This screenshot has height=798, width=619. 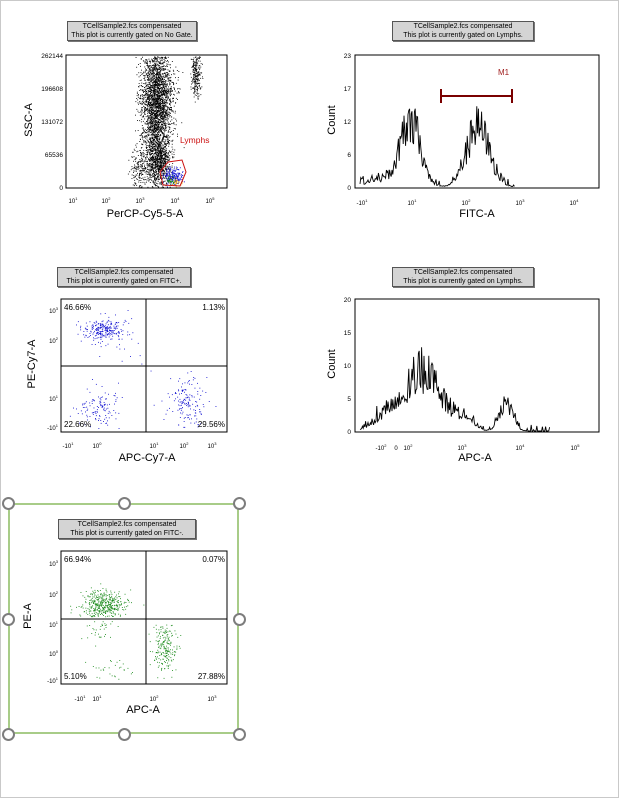 What do you see at coordinates (194, 140) in the screenshot?
I see `lymphs-gate-label: Lymphs` at bounding box center [194, 140].